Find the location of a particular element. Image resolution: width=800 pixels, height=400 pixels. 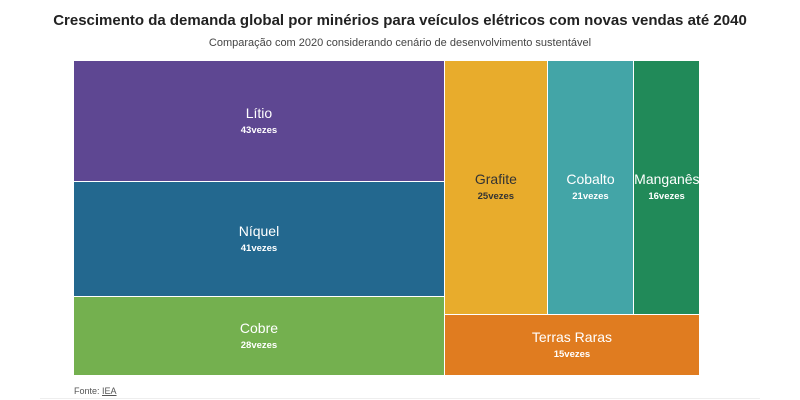

treemap-tile-grafite: Grafite 25vezes is located at coordinates (496, 188).